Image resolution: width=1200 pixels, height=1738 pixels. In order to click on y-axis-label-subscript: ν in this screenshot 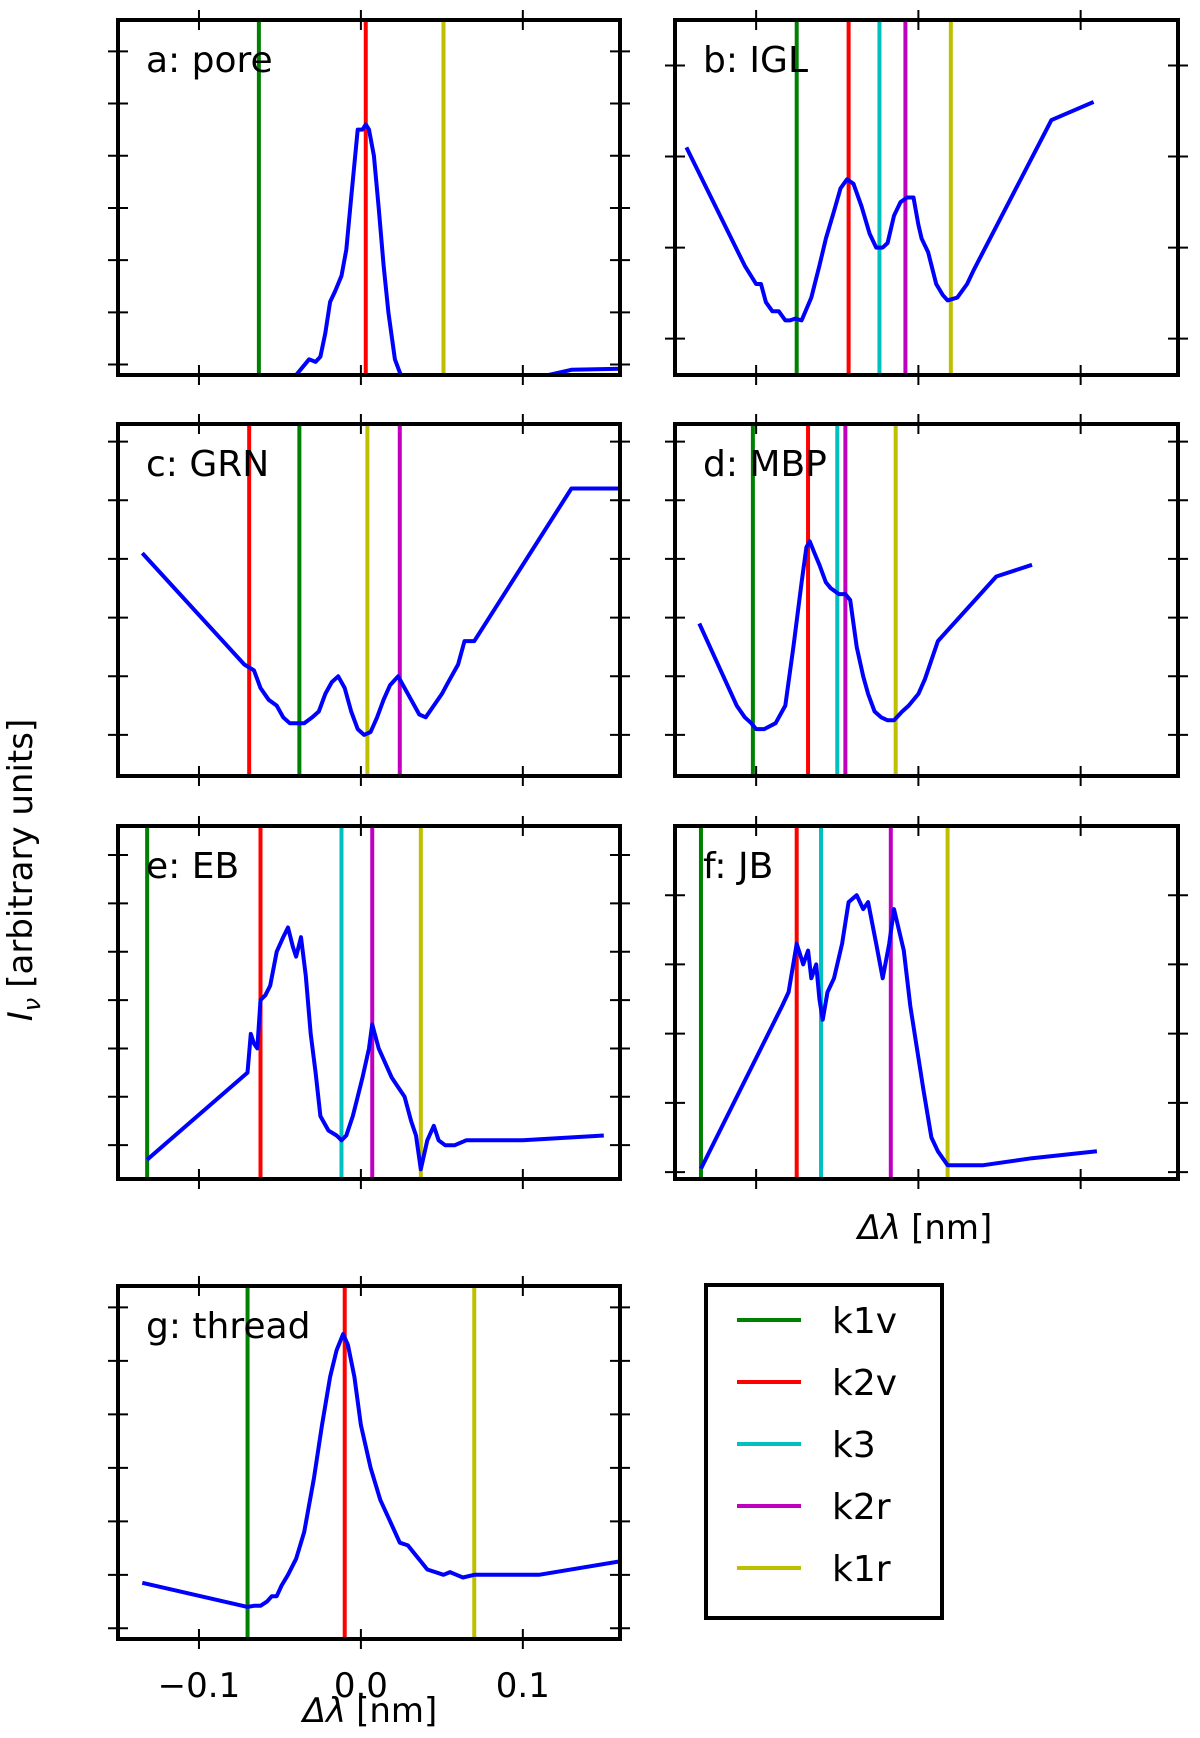, I will do `click(32, 1004)`.